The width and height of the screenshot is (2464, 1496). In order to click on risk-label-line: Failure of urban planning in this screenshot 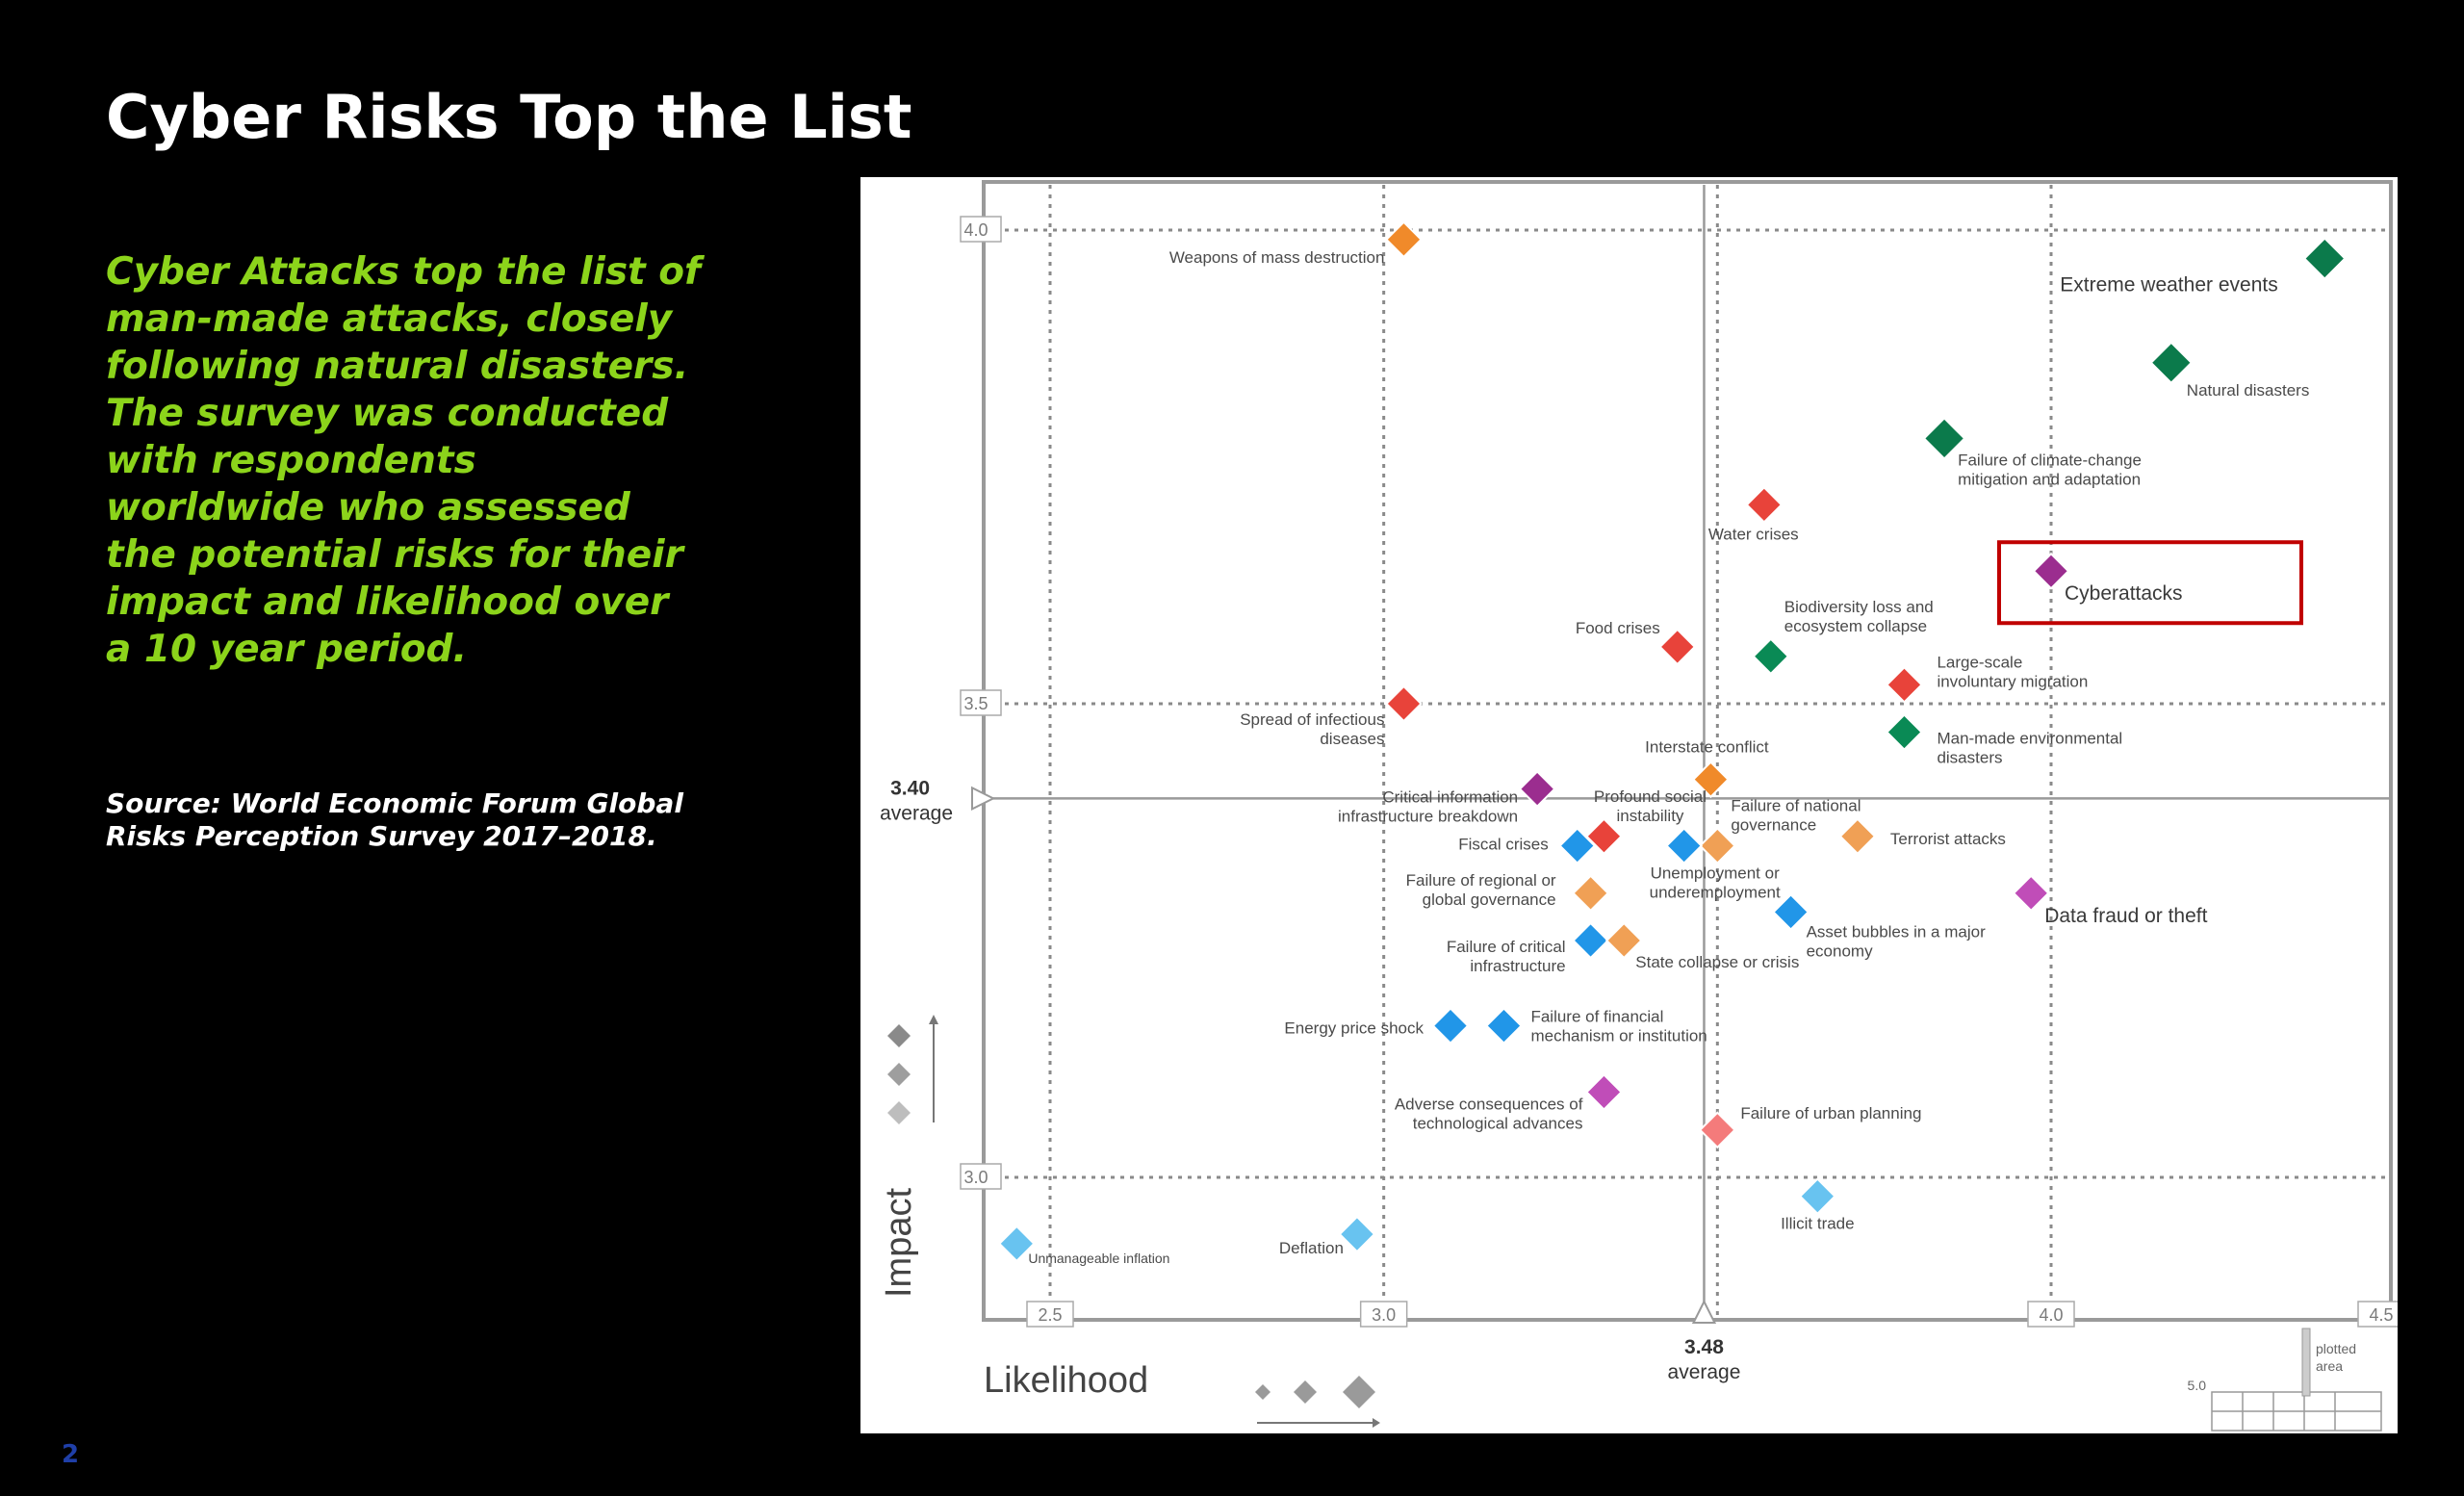, I will do `click(1830, 1113)`.